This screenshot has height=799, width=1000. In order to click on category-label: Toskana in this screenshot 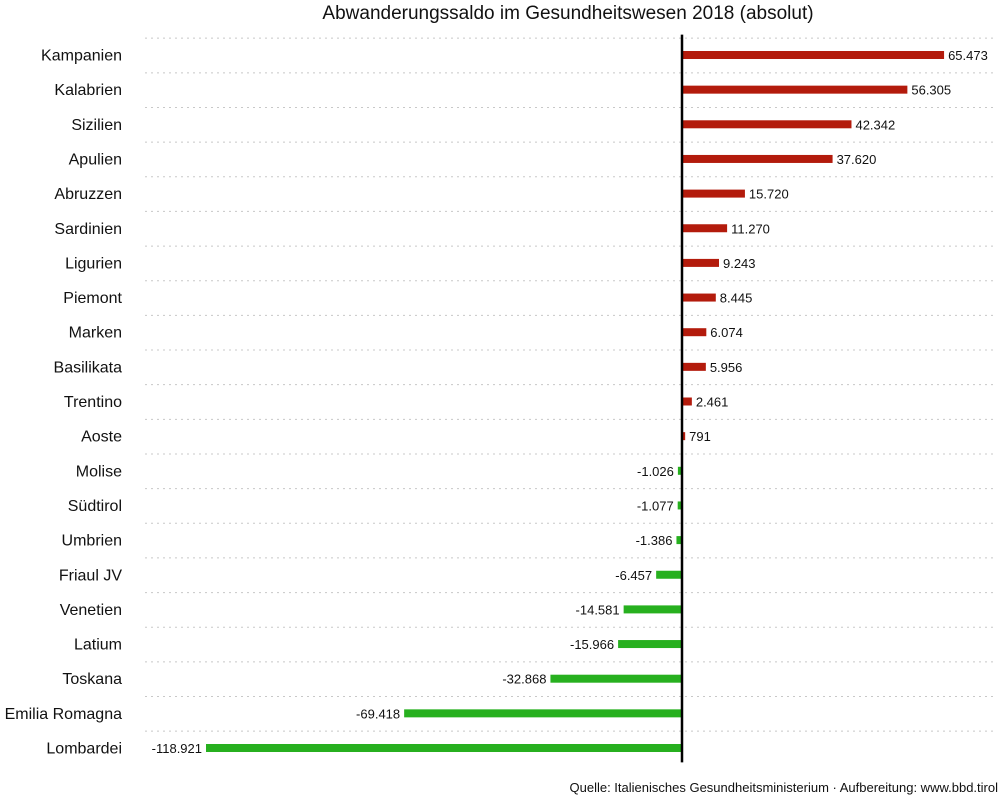, I will do `click(92, 679)`.